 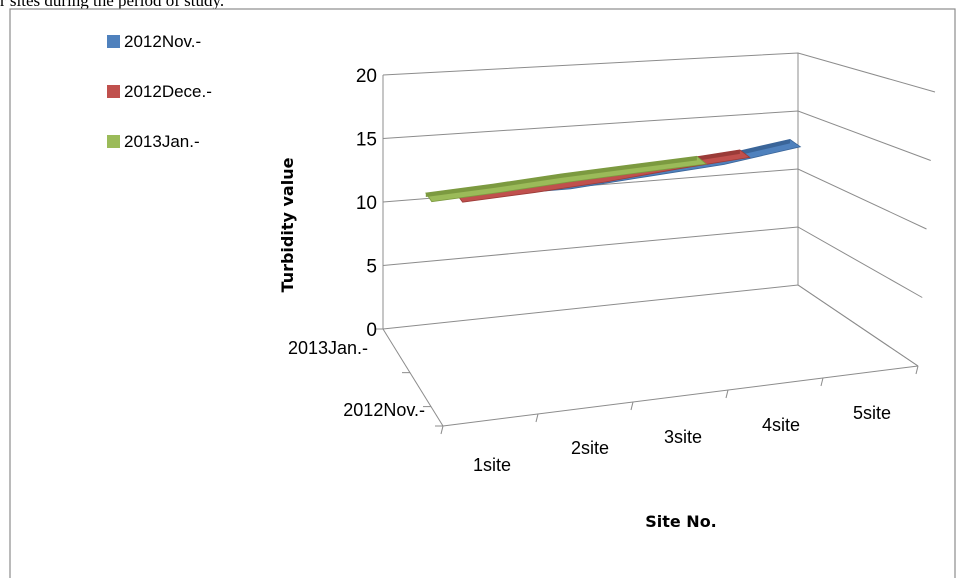 What do you see at coordinates (366, 203) in the screenshot?
I see `y-tick-label: 10` at bounding box center [366, 203].